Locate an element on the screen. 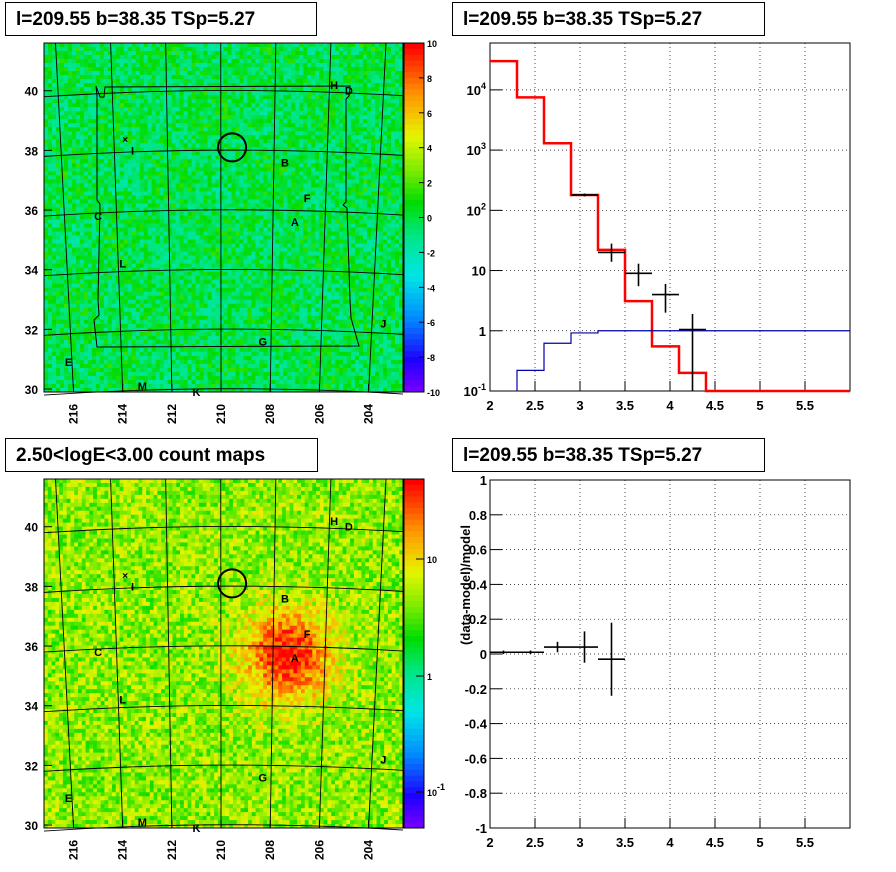 The width and height of the screenshot is (896, 872). br-y-tick-label: -0.6 is located at coordinates (476, 758).